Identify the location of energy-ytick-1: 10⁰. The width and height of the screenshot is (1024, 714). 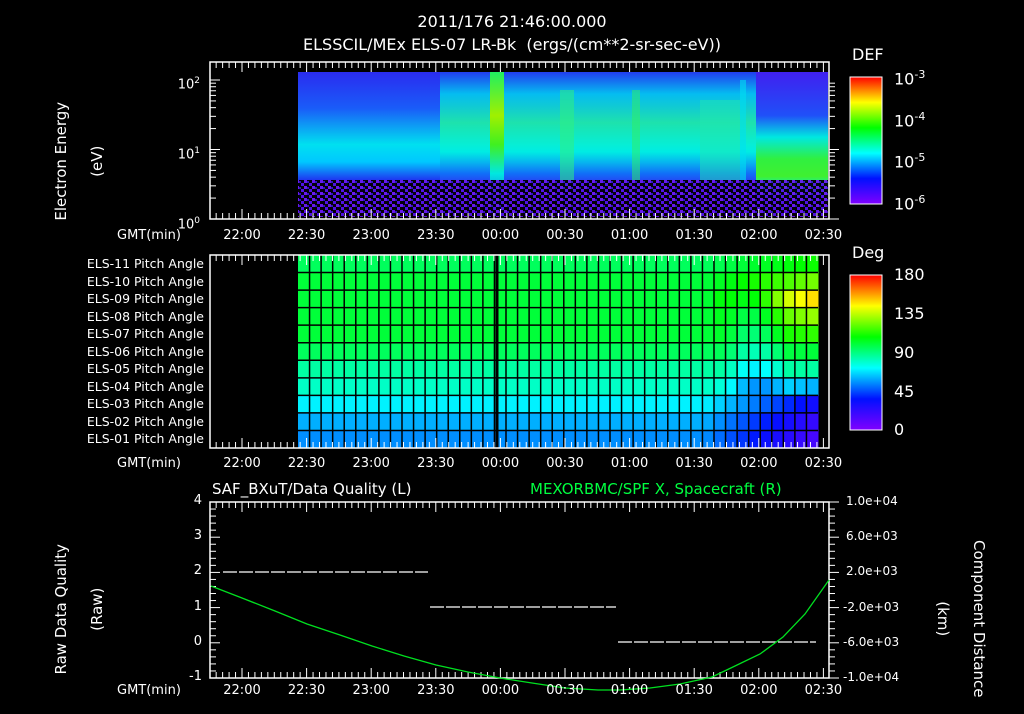
(188, 224).